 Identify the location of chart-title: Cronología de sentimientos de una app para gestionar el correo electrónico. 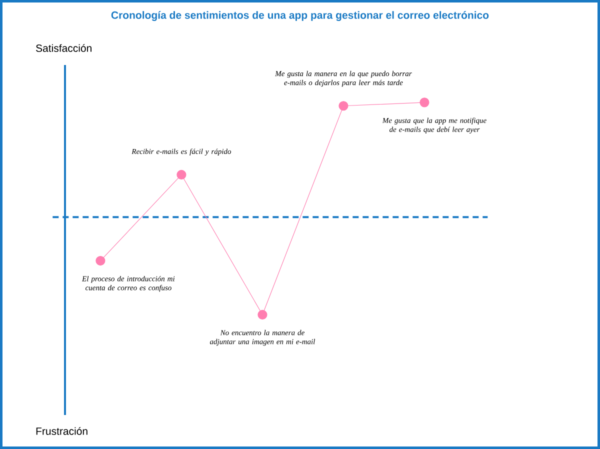
(300, 16).